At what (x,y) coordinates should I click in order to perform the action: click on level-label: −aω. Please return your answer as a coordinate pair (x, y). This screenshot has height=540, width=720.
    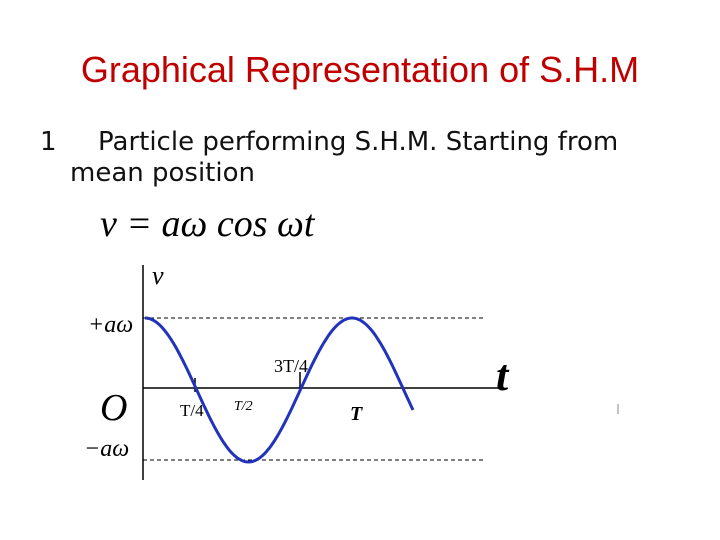
    Looking at the image, I should click on (106, 449).